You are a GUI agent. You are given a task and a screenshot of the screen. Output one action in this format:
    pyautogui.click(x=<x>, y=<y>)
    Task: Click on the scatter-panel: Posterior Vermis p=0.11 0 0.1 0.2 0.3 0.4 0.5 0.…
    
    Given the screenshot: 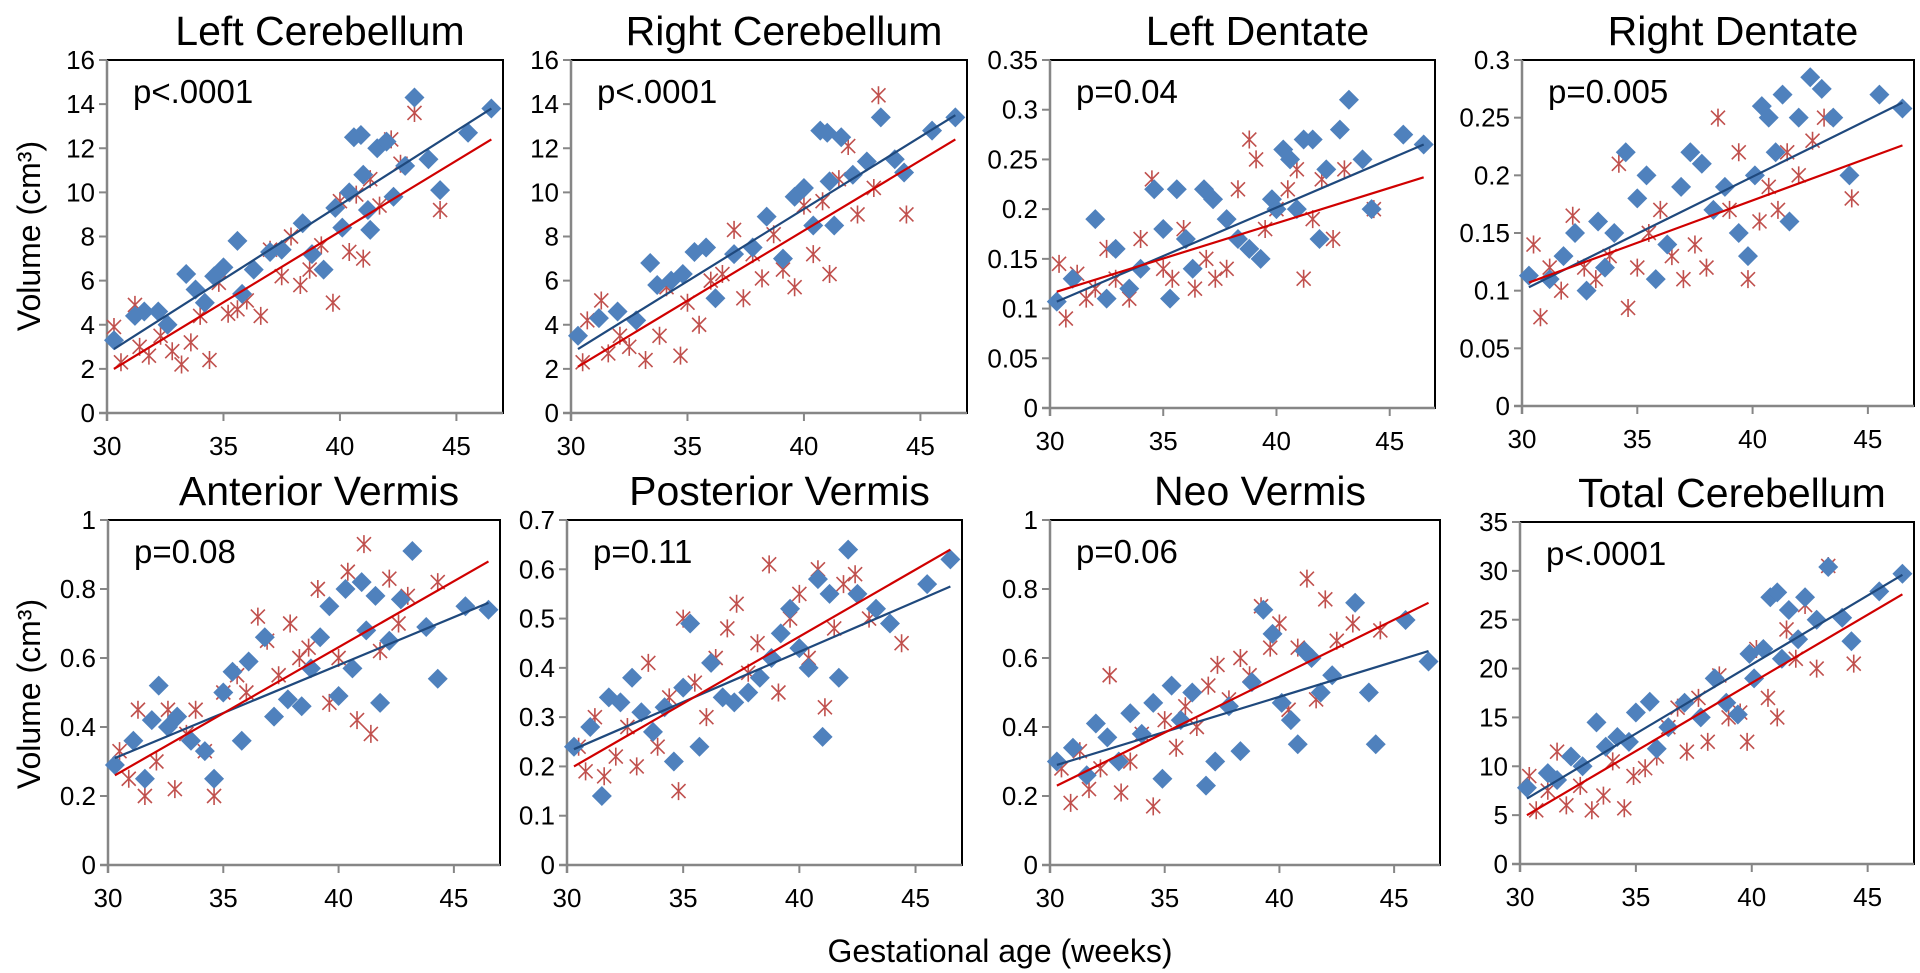 What is the action you would take?
    pyautogui.click(x=741, y=690)
    